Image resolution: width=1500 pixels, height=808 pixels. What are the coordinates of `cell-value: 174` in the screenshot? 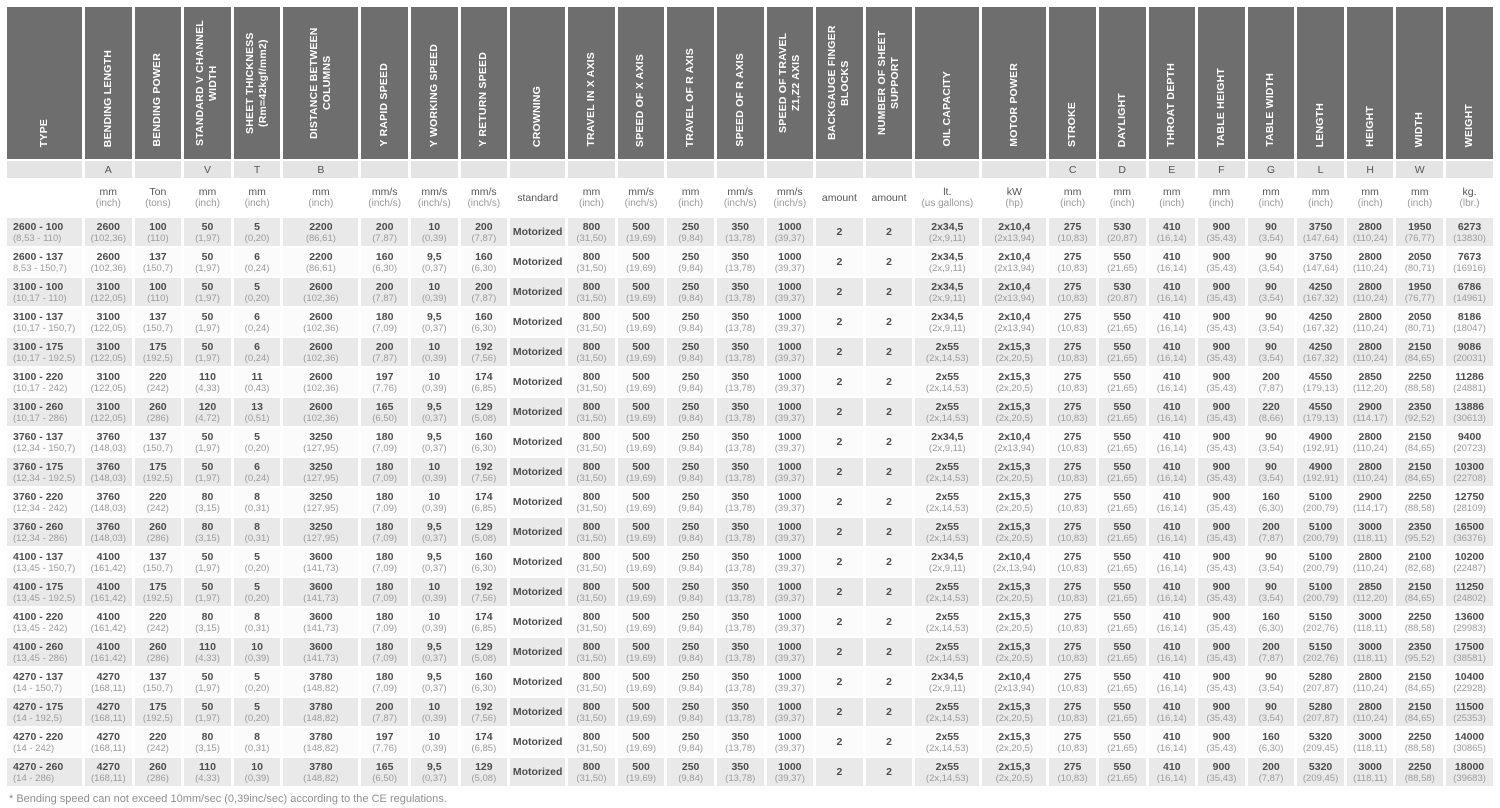 It's located at (484, 496).